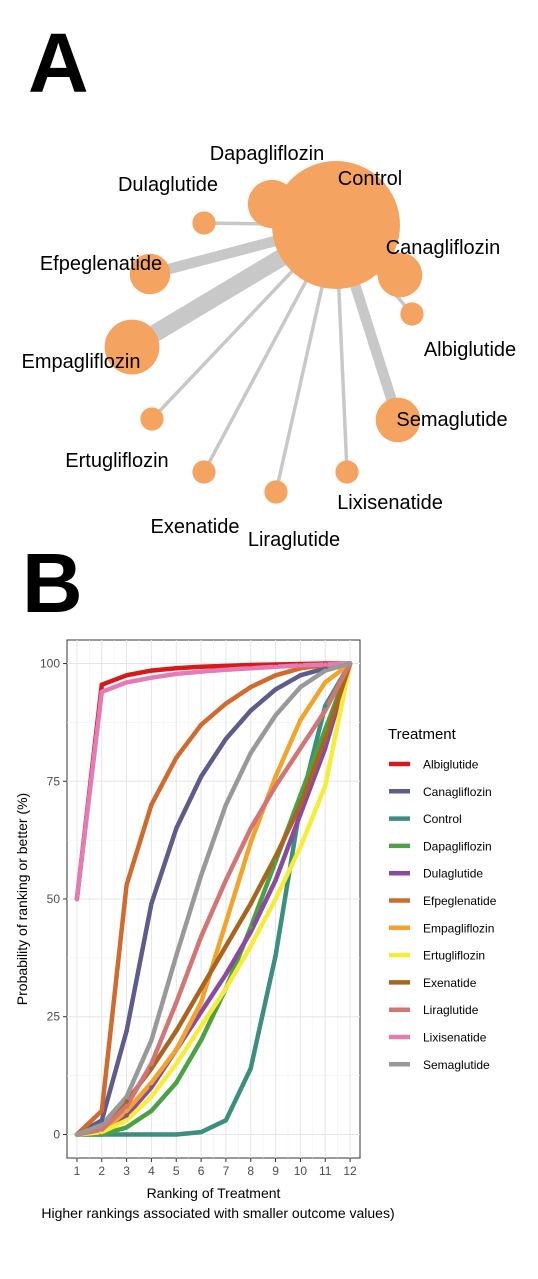 The width and height of the screenshot is (538, 1279). Describe the element at coordinates (453, 874) in the screenshot. I see `legend-label-dulaglutide: Dulaglutide` at that location.